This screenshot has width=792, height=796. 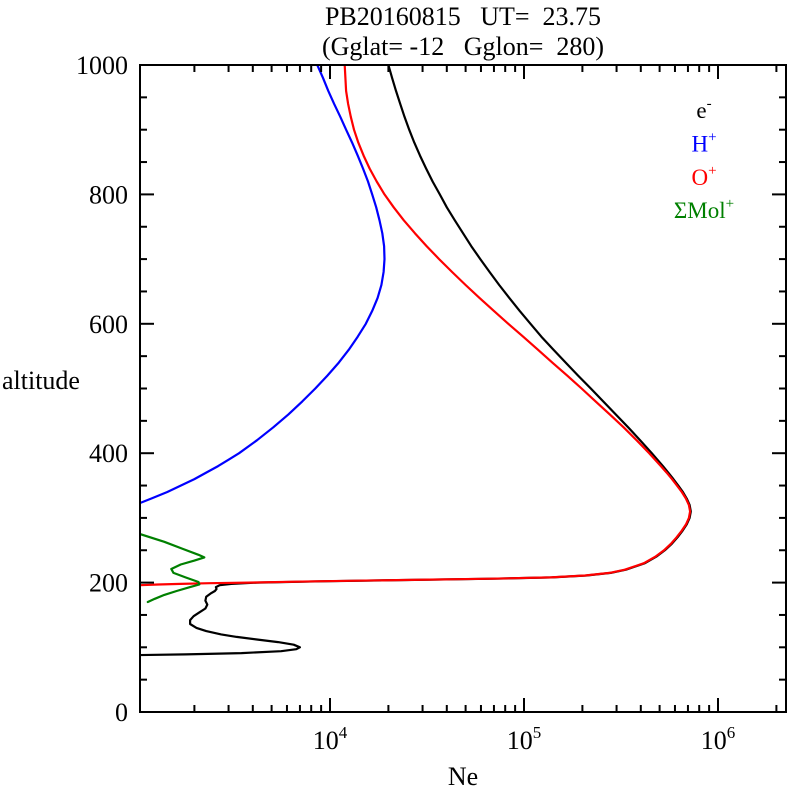 I want to click on legend-label-o-plus: O+, so click(x=703, y=176).